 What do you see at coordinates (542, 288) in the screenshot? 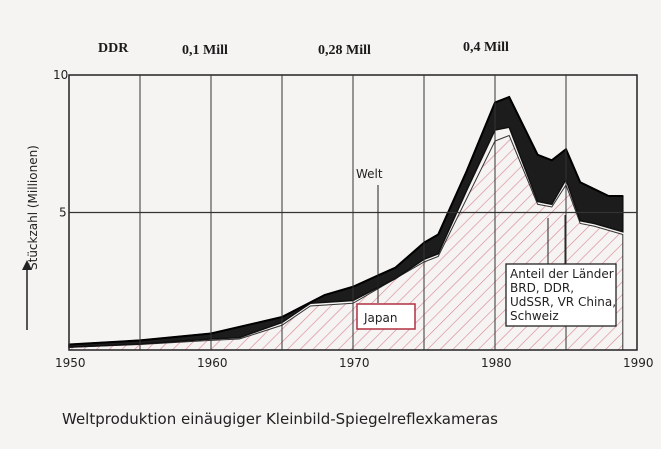
I see `legend-line-2: BRD, DDR,` at bounding box center [542, 288].